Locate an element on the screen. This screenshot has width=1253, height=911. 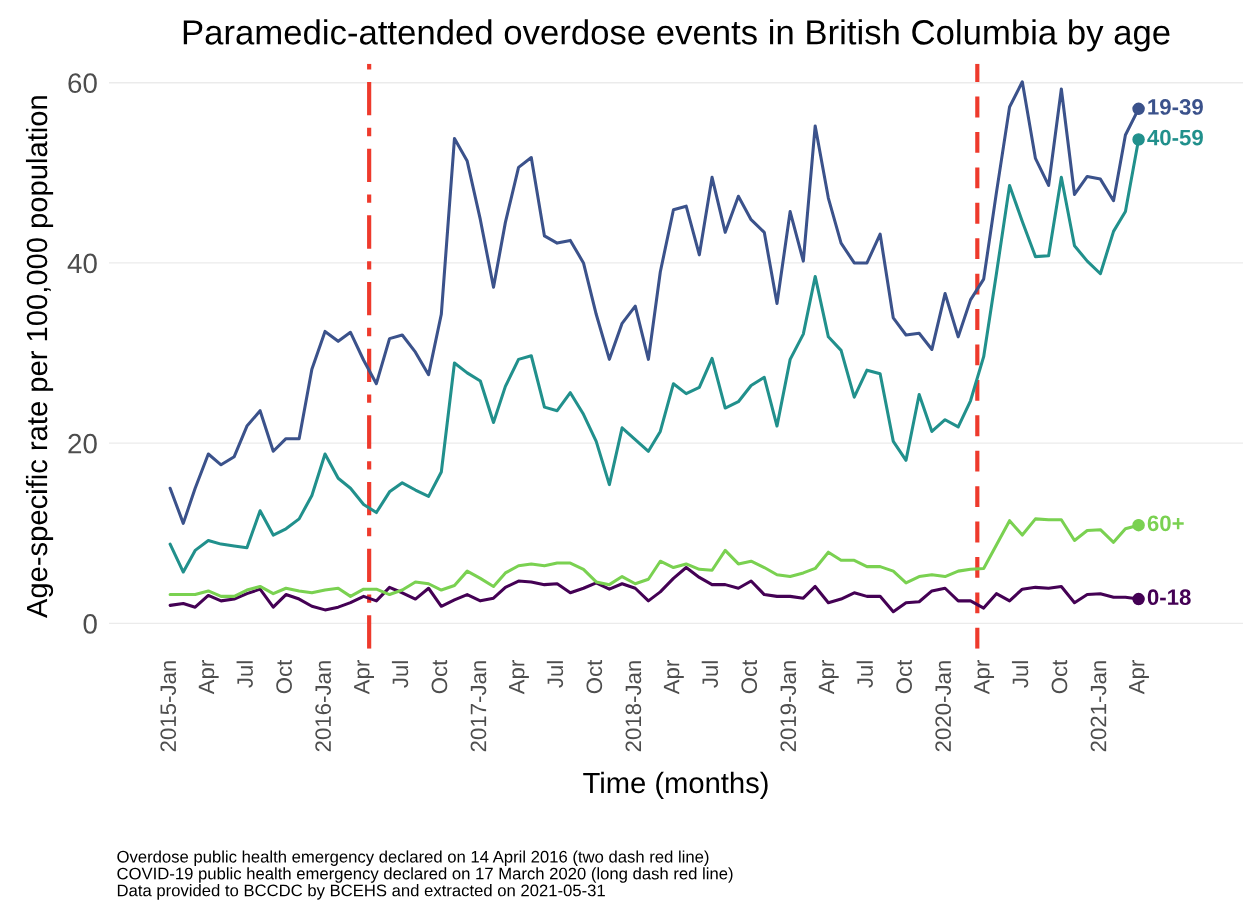
x-tick-label: 2020-Jan is located at coordinates (943, 706).